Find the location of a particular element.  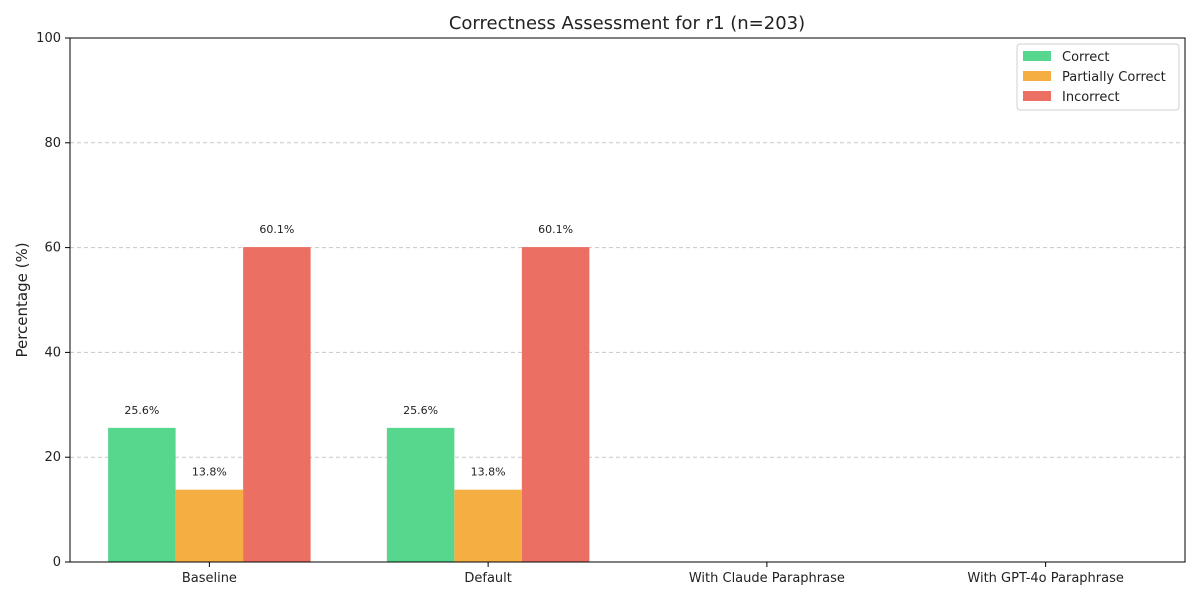

y-tick-label: 60 is located at coordinates (52, 248).